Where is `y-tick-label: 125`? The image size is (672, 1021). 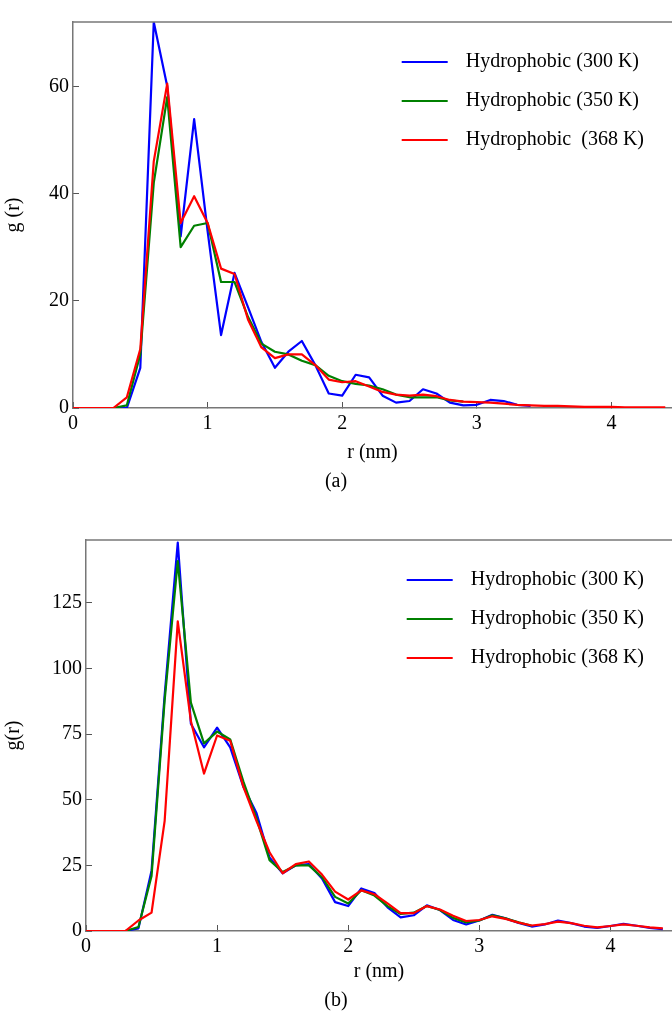
y-tick-label: 125 is located at coordinates (67, 601).